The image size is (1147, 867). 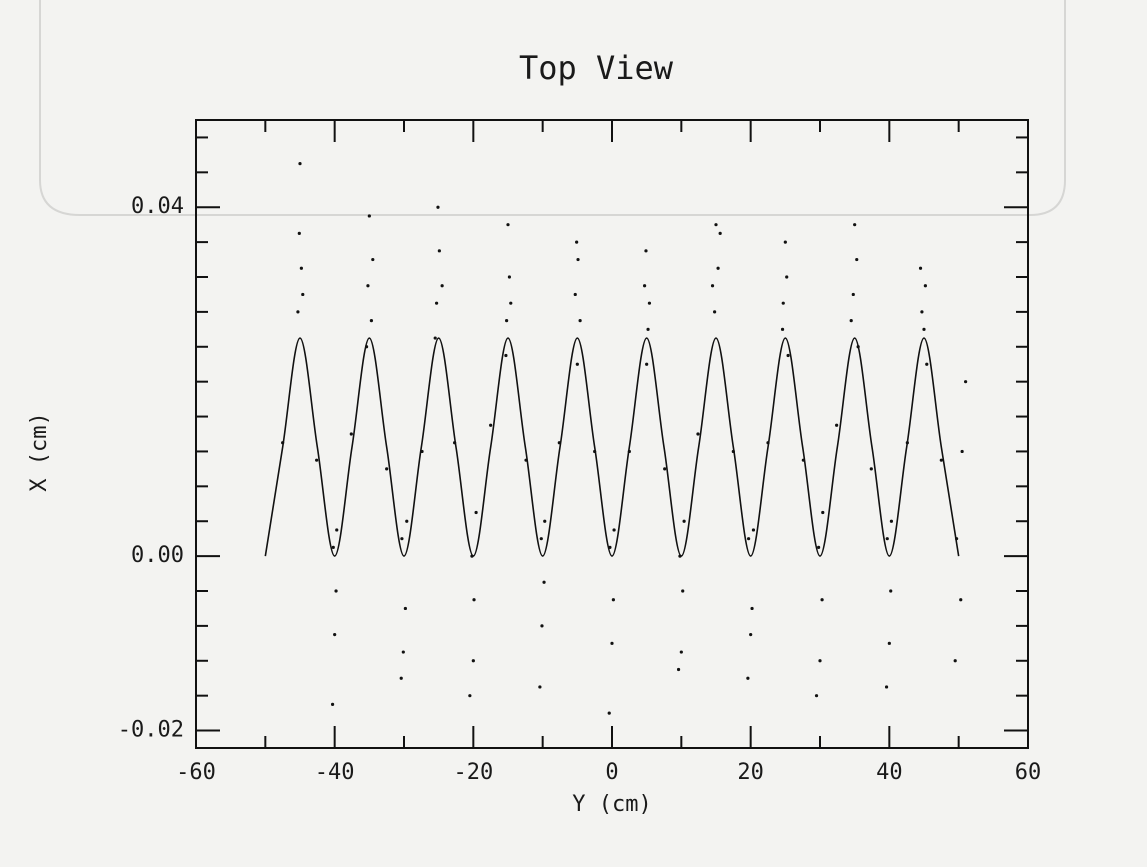 I want to click on x-tick-label: -40, so click(x=335, y=772).